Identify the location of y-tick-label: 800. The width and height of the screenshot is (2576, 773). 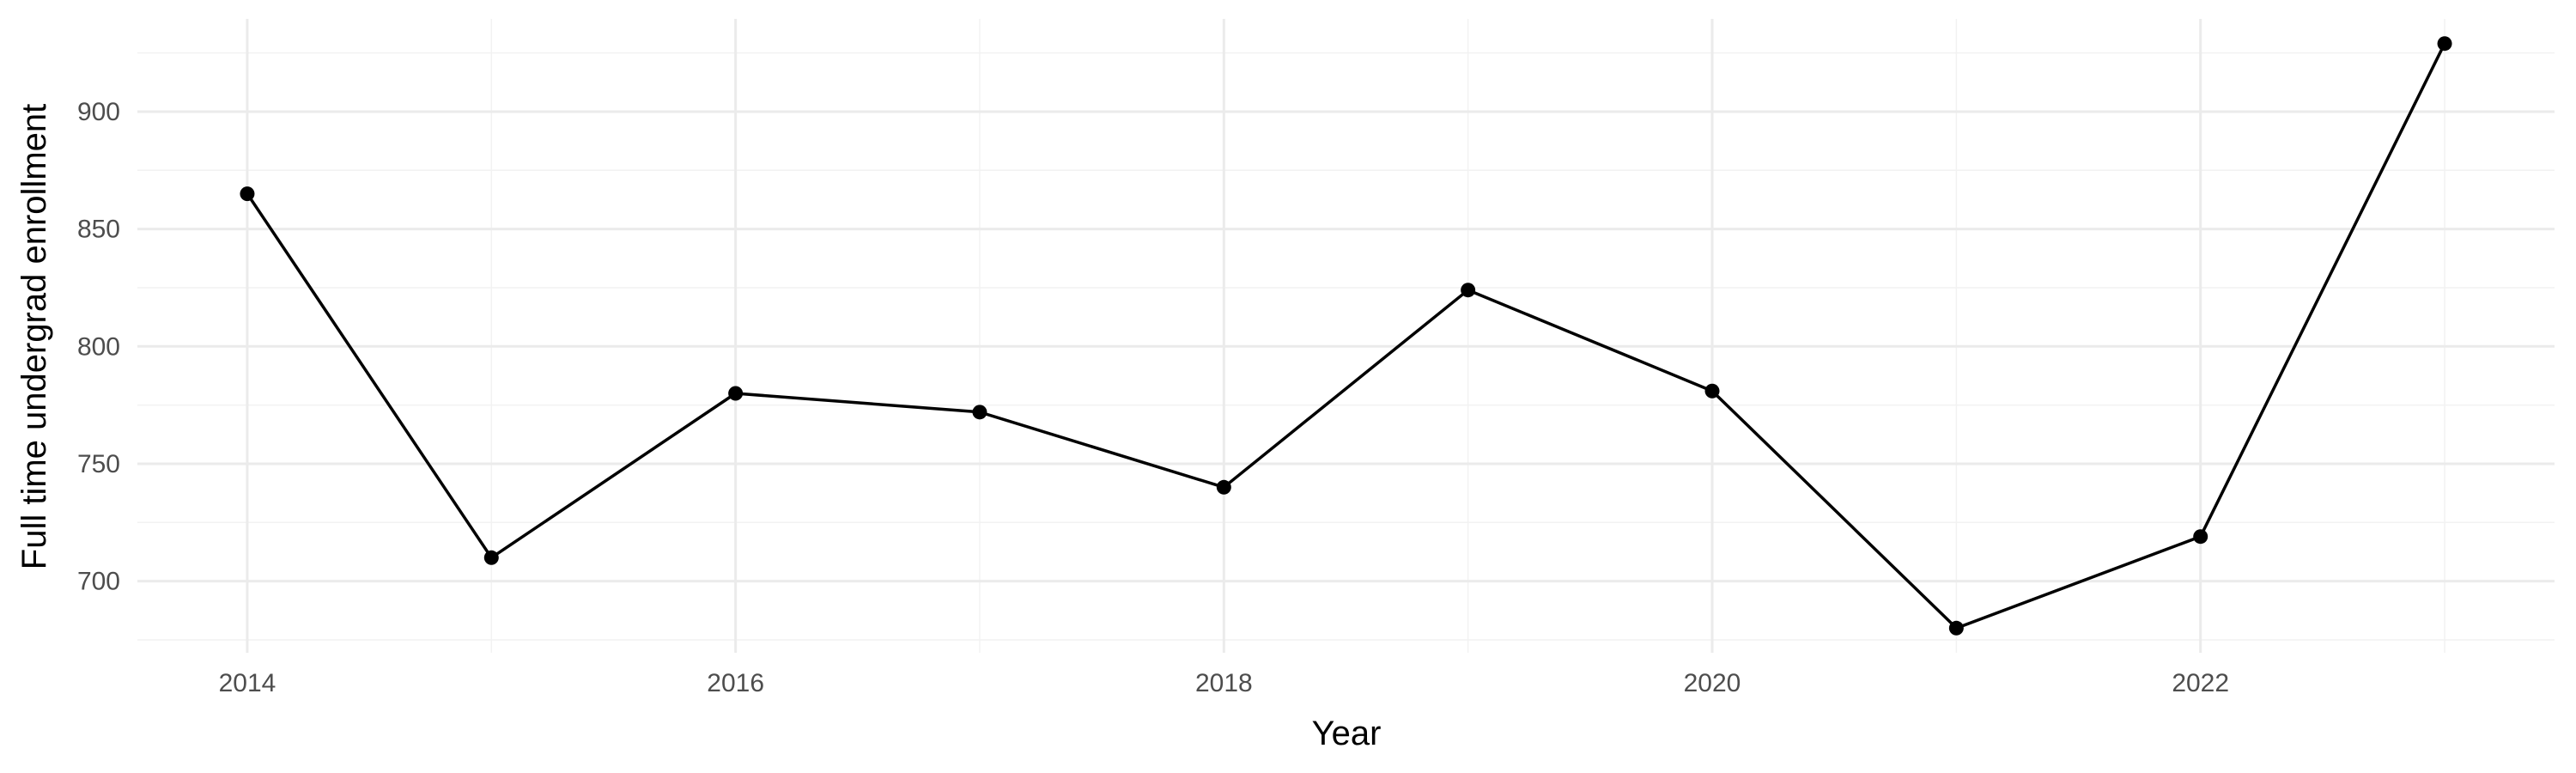
(98, 346).